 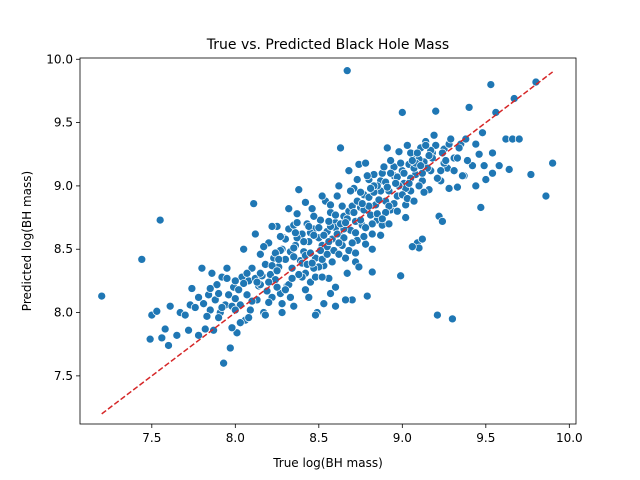 What do you see at coordinates (63, 249) in the screenshot?
I see `y-tick-label: 8.5` at bounding box center [63, 249].